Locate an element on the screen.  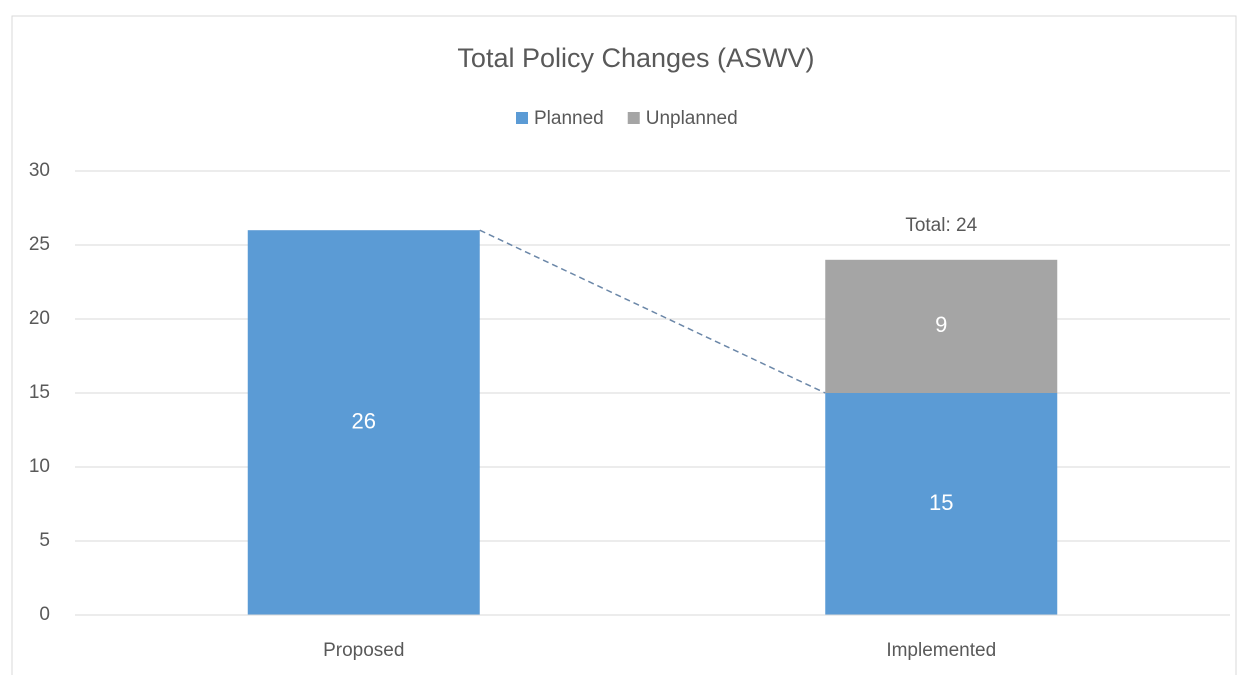
y-tick-label: 10 is located at coordinates (39, 466).